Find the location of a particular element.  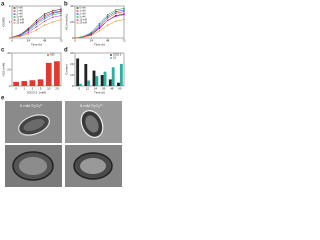

y-tick-label: 2 is located at coordinates (10, 6).